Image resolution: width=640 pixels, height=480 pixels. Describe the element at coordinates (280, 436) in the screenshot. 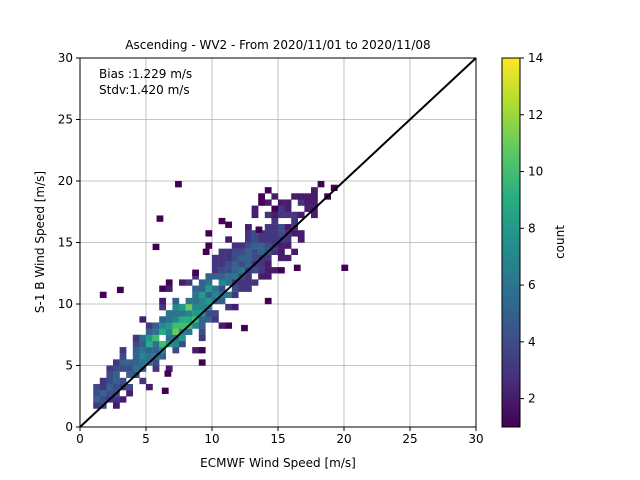

I see `x-axis-ticks: 0 5 10 15 20 25 30` at that location.